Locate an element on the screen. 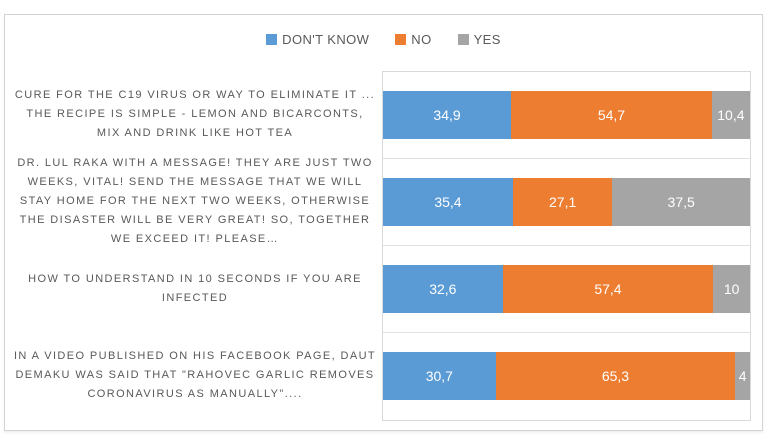 Image resolution: width=770 pixels, height=442 pixels. stacked-bar: 32,6 57,4 10 is located at coordinates (566, 289).